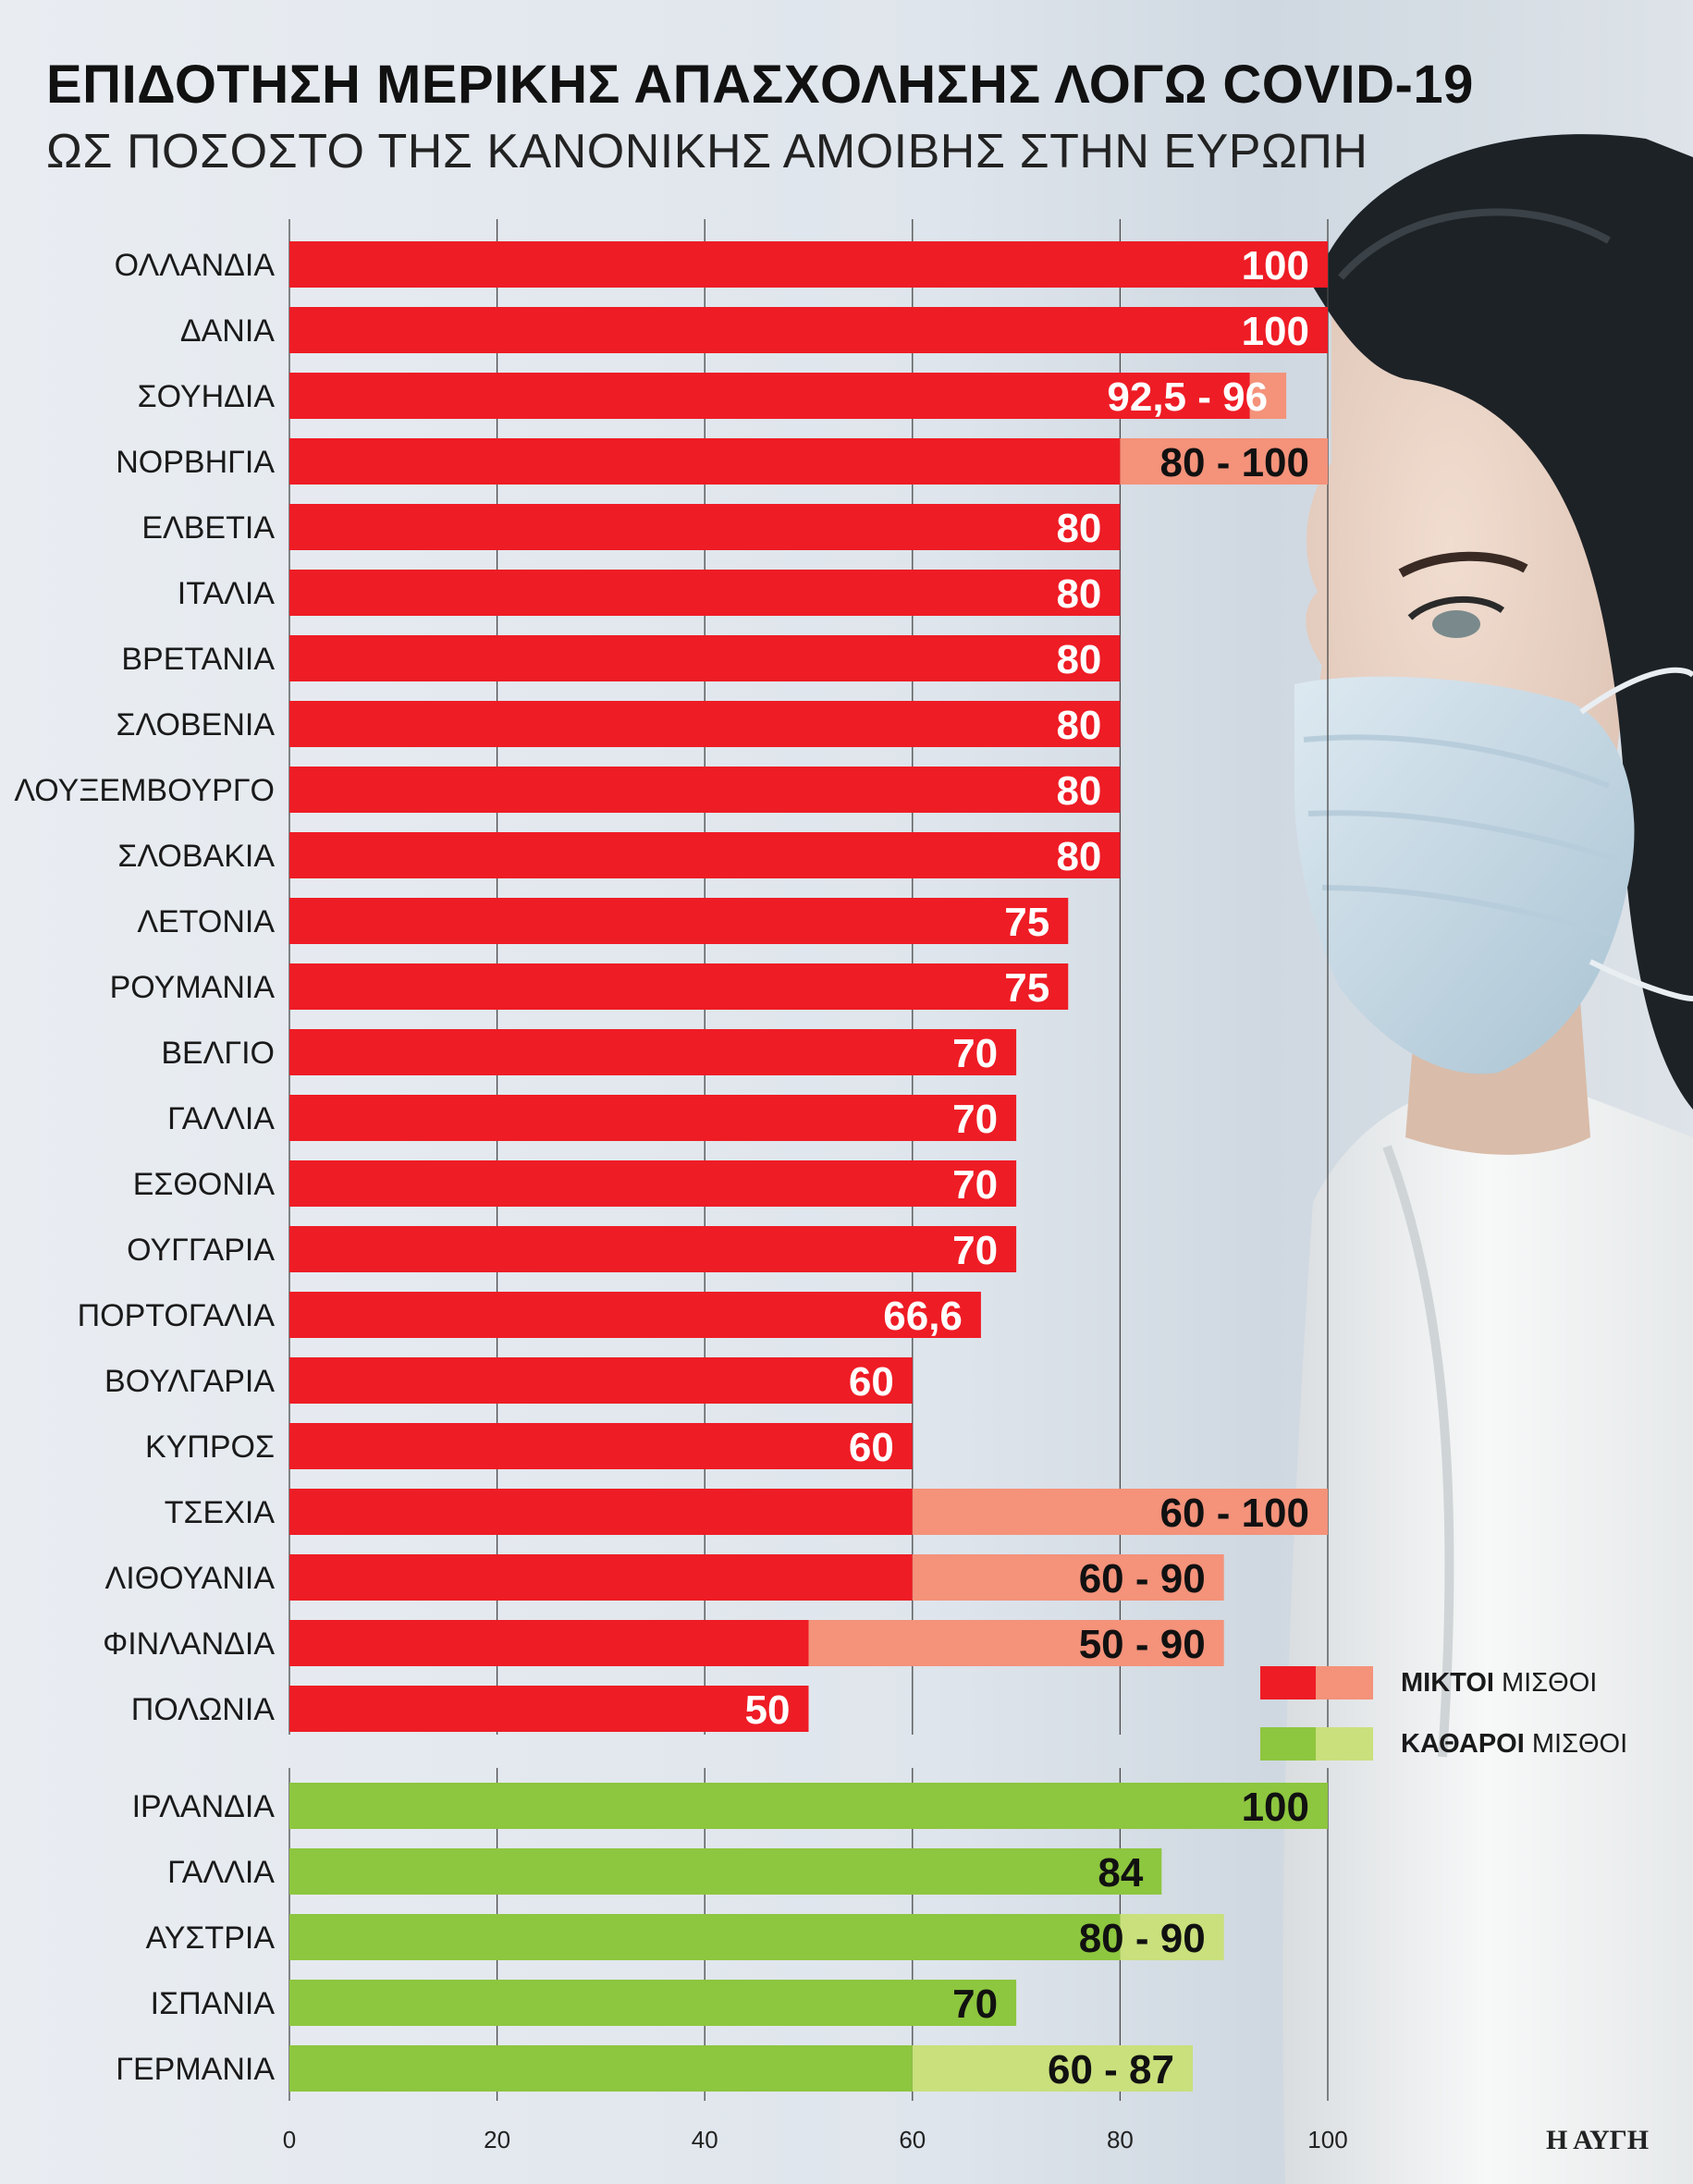  I want to click on category-label: ΒΡΕΤΑΝΙΑ, so click(198, 659).